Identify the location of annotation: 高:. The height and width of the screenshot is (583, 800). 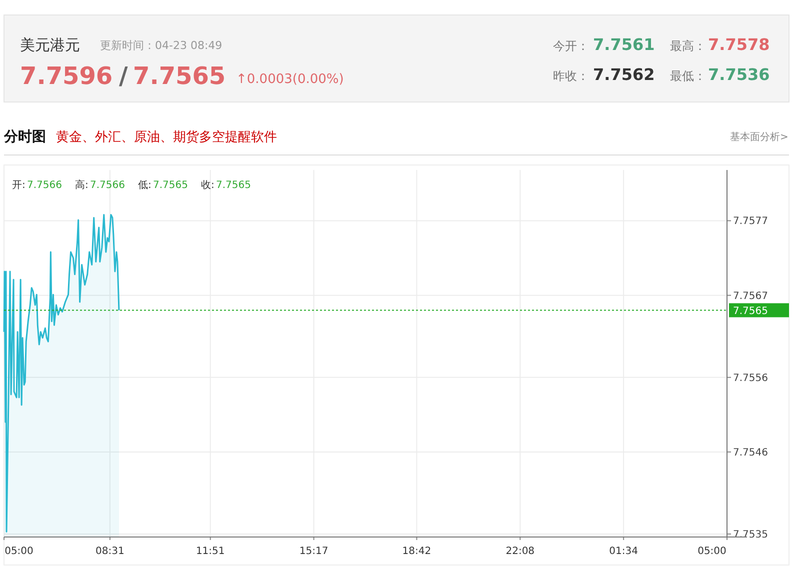
(81, 185).